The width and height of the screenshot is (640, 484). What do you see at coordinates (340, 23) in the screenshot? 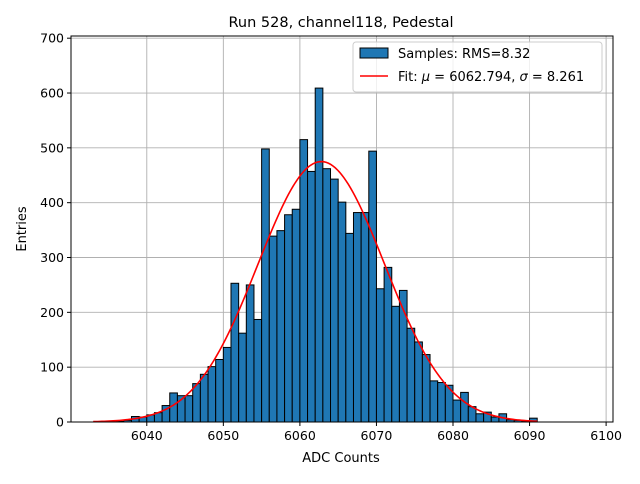
I see `chart-title: Run 528, channel118, Pedestal` at bounding box center [340, 23].